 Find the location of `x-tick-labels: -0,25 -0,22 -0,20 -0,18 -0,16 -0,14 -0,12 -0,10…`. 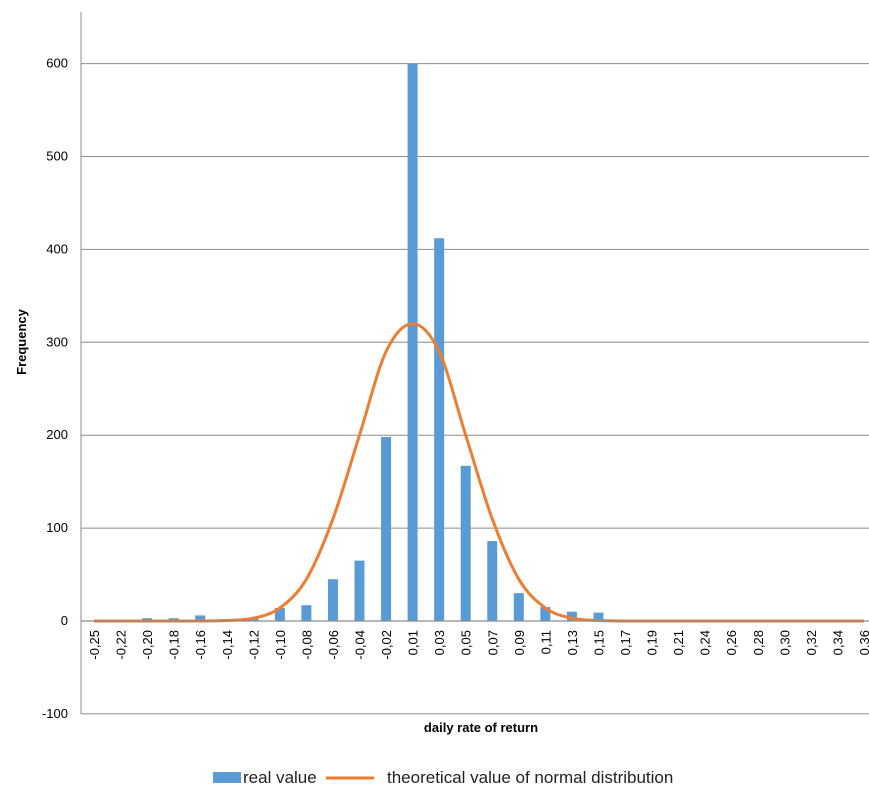

x-tick-labels: -0,25 -0,22 -0,20 -0,18 -0,16 -0,14 -0,12 -0,10… is located at coordinates (478, 645).